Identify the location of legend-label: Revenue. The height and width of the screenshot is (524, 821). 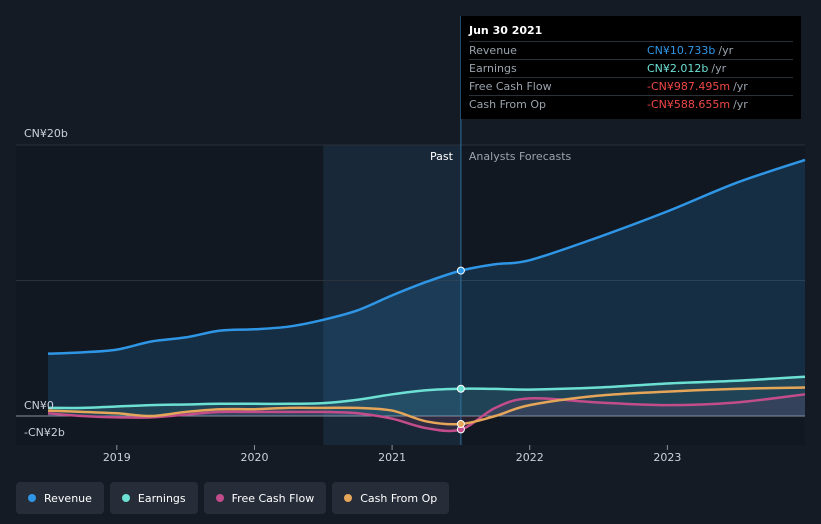
(68, 498).